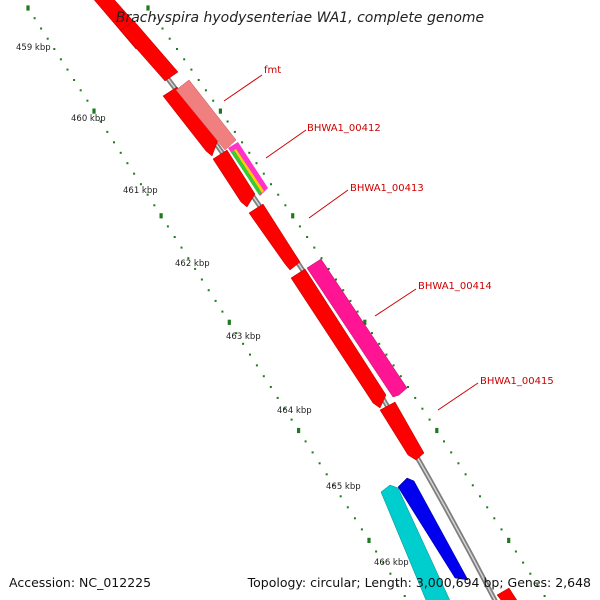  What do you see at coordinates (272, 70) in the screenshot?
I see `gene-label-fmt: fmt` at bounding box center [272, 70].